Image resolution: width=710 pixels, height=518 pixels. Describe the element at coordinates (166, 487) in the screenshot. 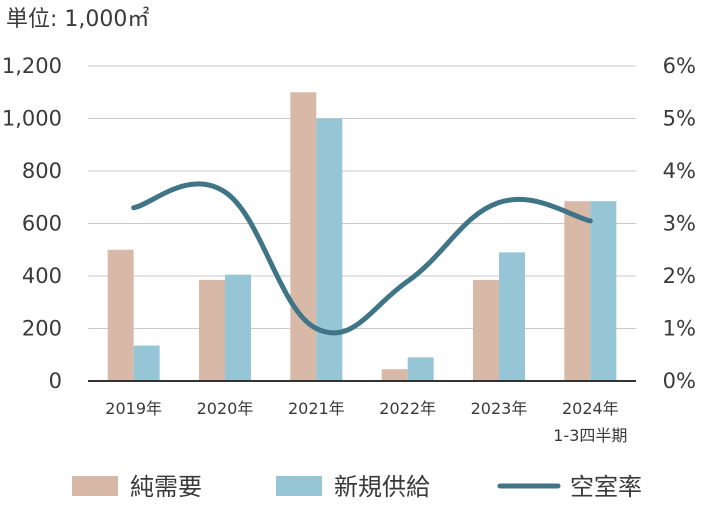

I see `legend-label: 純需要` at that location.